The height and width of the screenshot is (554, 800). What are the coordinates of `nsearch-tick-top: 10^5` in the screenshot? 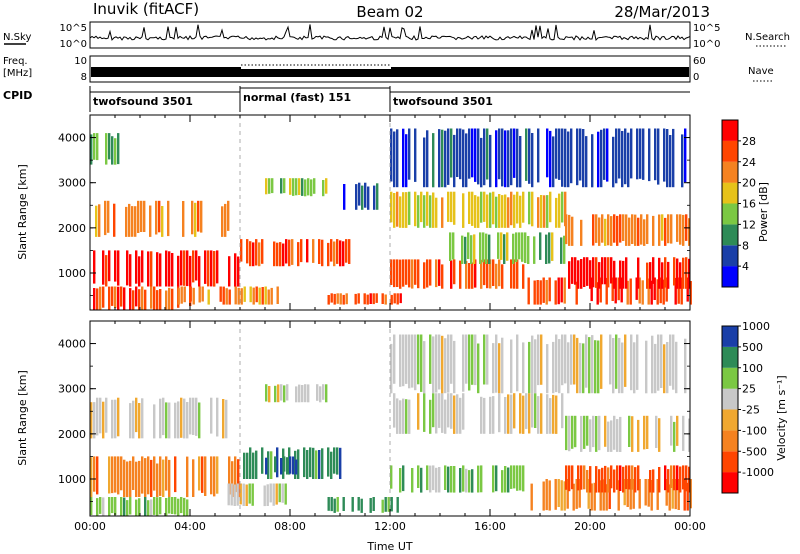 It's located at (706, 28).